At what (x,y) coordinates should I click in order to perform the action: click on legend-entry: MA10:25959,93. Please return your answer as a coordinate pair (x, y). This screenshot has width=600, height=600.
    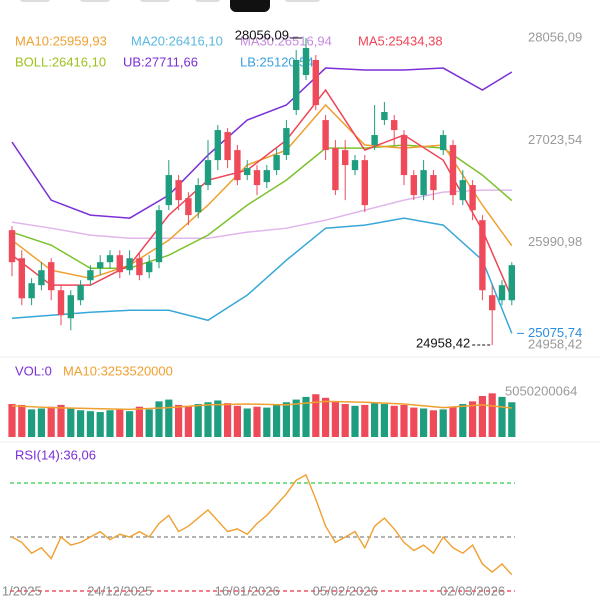
    Looking at the image, I should click on (61, 40).